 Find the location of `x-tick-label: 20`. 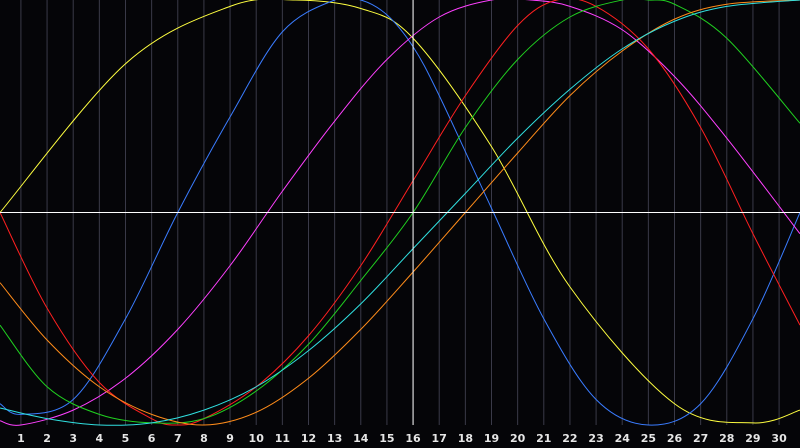

x-tick-label: 20 is located at coordinates (518, 438).